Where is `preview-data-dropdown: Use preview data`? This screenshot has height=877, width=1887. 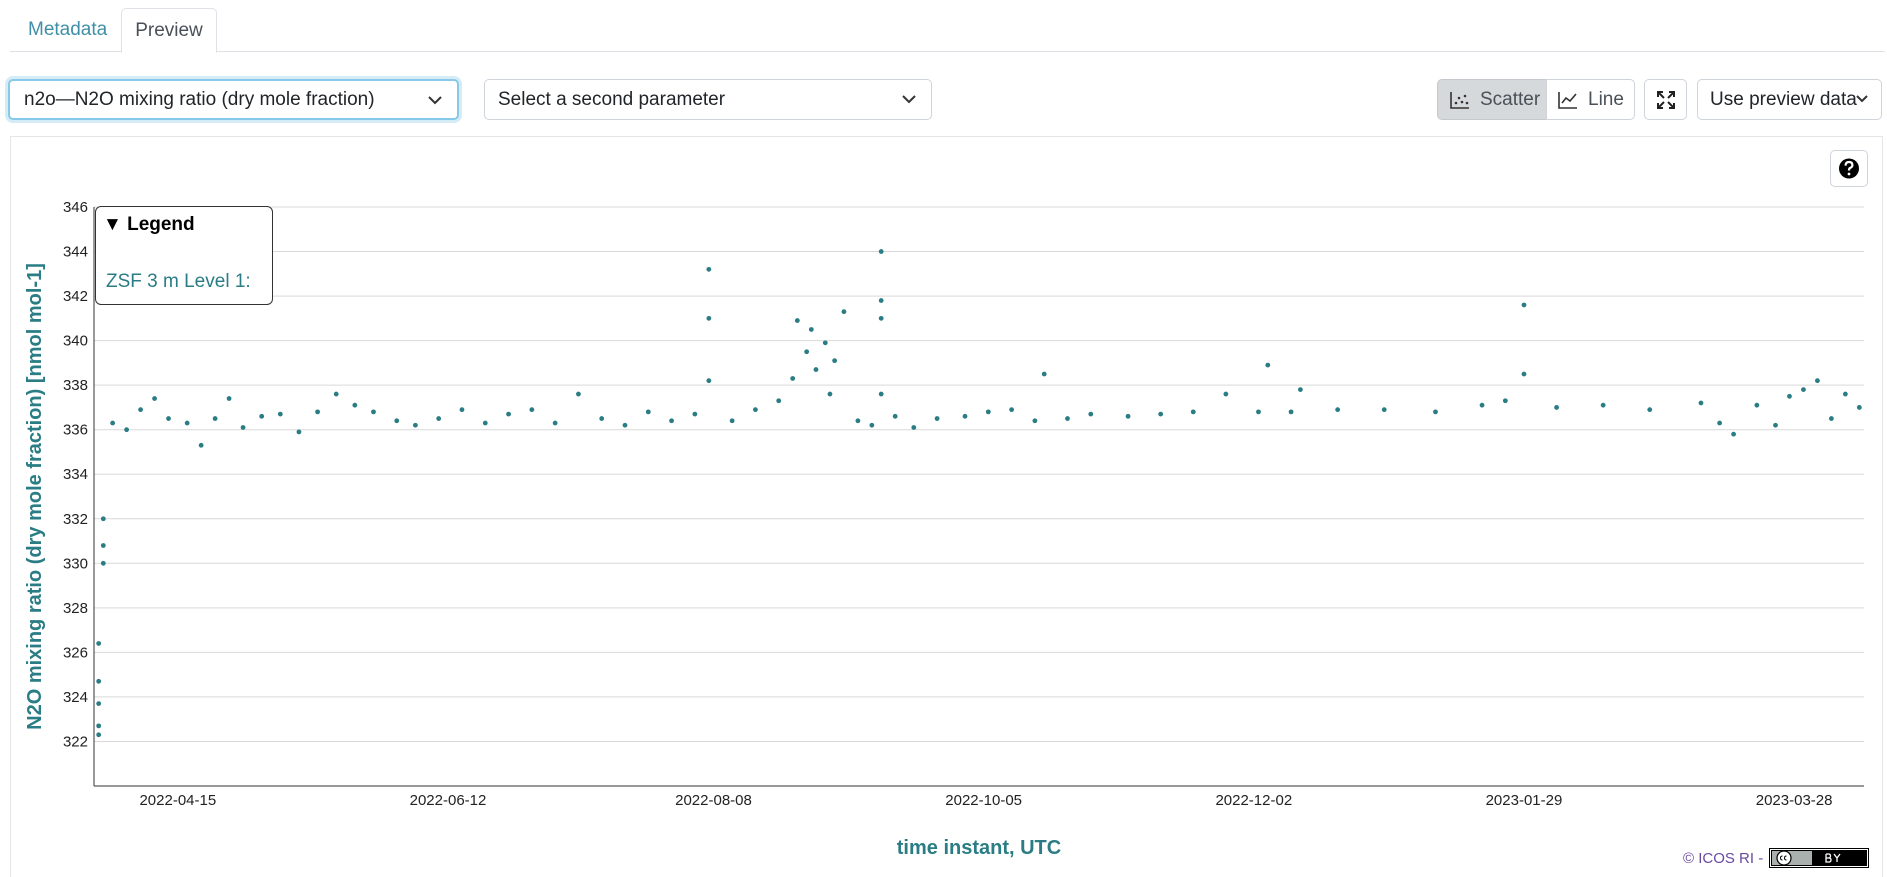 preview-data-dropdown: Use preview data is located at coordinates (1789, 99).